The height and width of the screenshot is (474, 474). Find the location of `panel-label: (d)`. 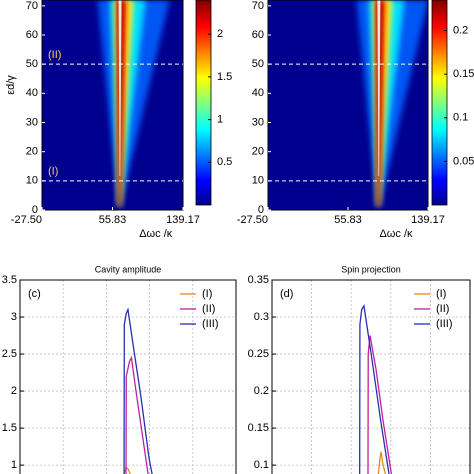

panel-label: (d) is located at coordinates (286, 294).